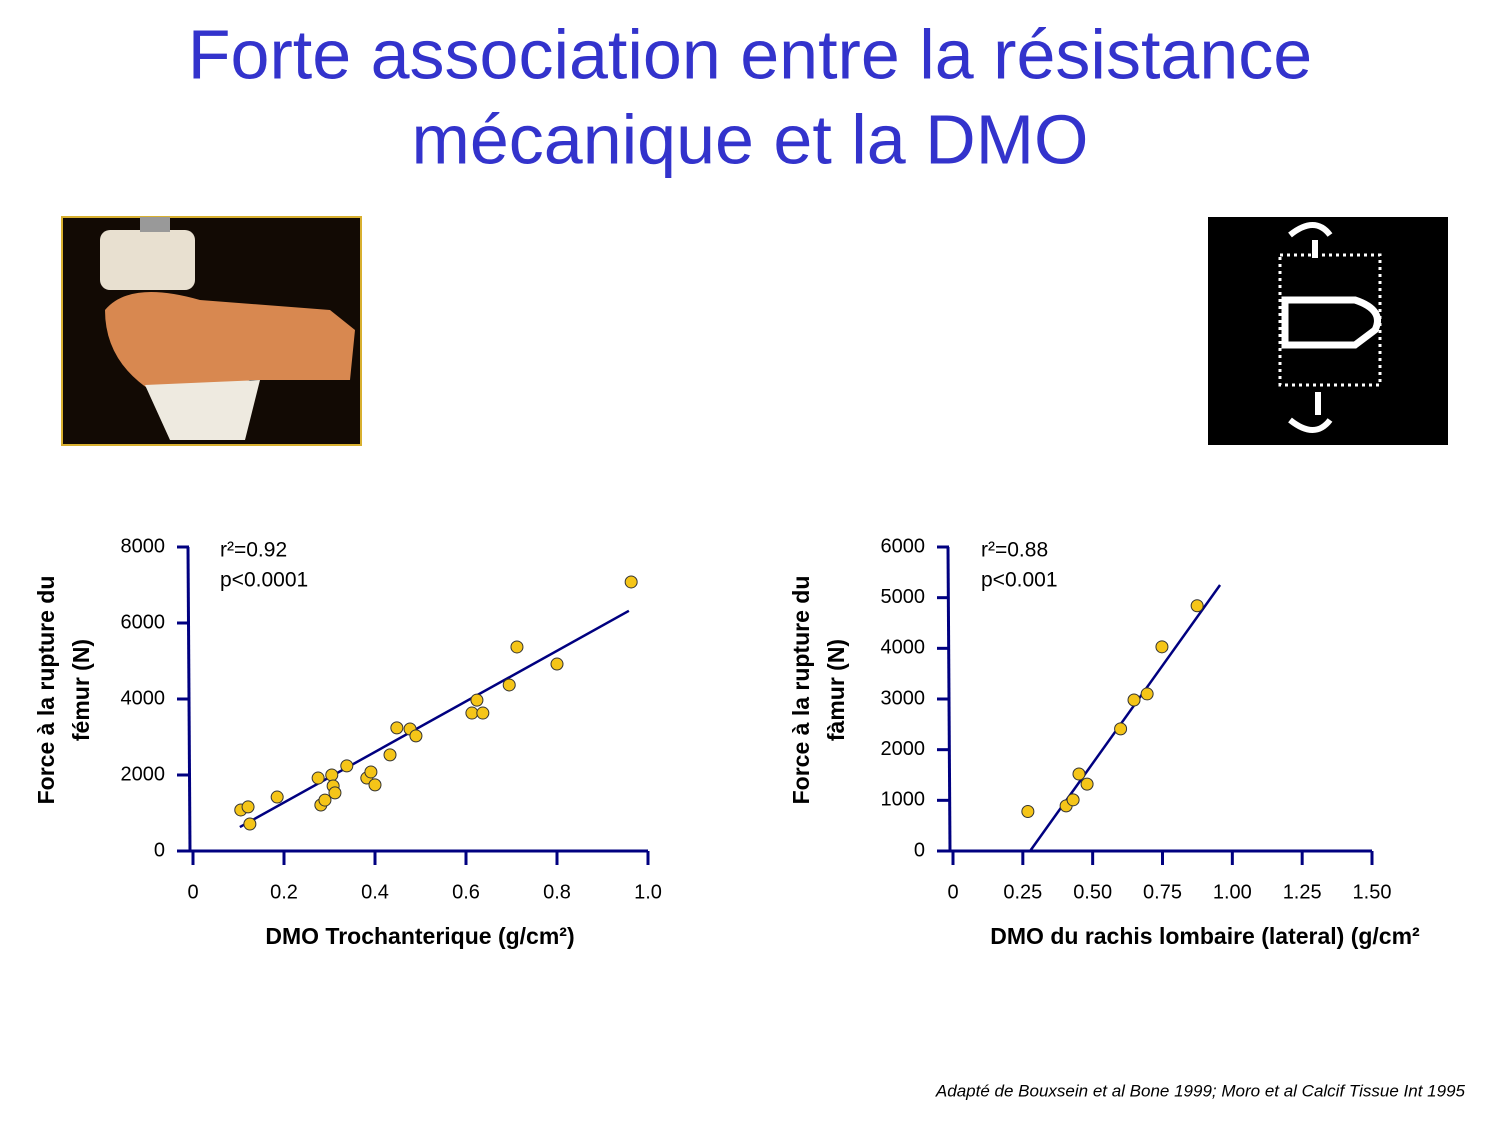 The height and width of the screenshot is (1130, 1500). Describe the element at coordinates (466, 892) in the screenshot. I see `x-tick-label: 0.6` at that location.